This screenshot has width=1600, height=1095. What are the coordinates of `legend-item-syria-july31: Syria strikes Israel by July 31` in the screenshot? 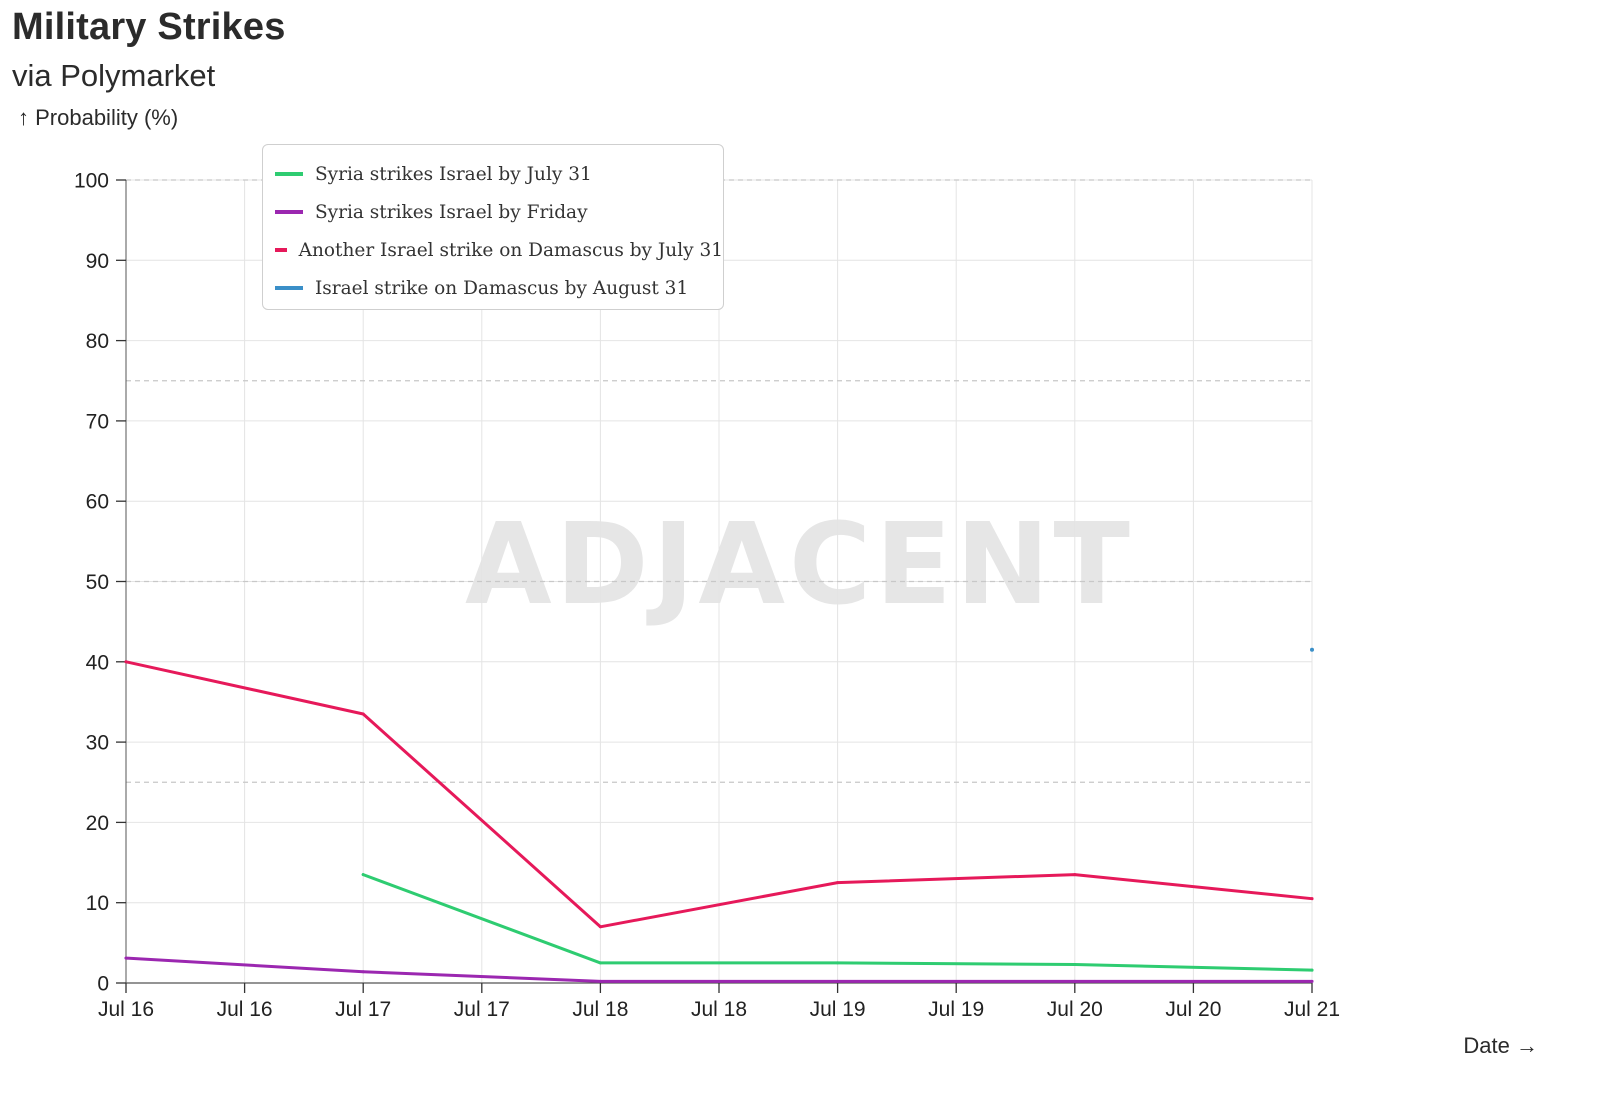 It's located at (493, 174).